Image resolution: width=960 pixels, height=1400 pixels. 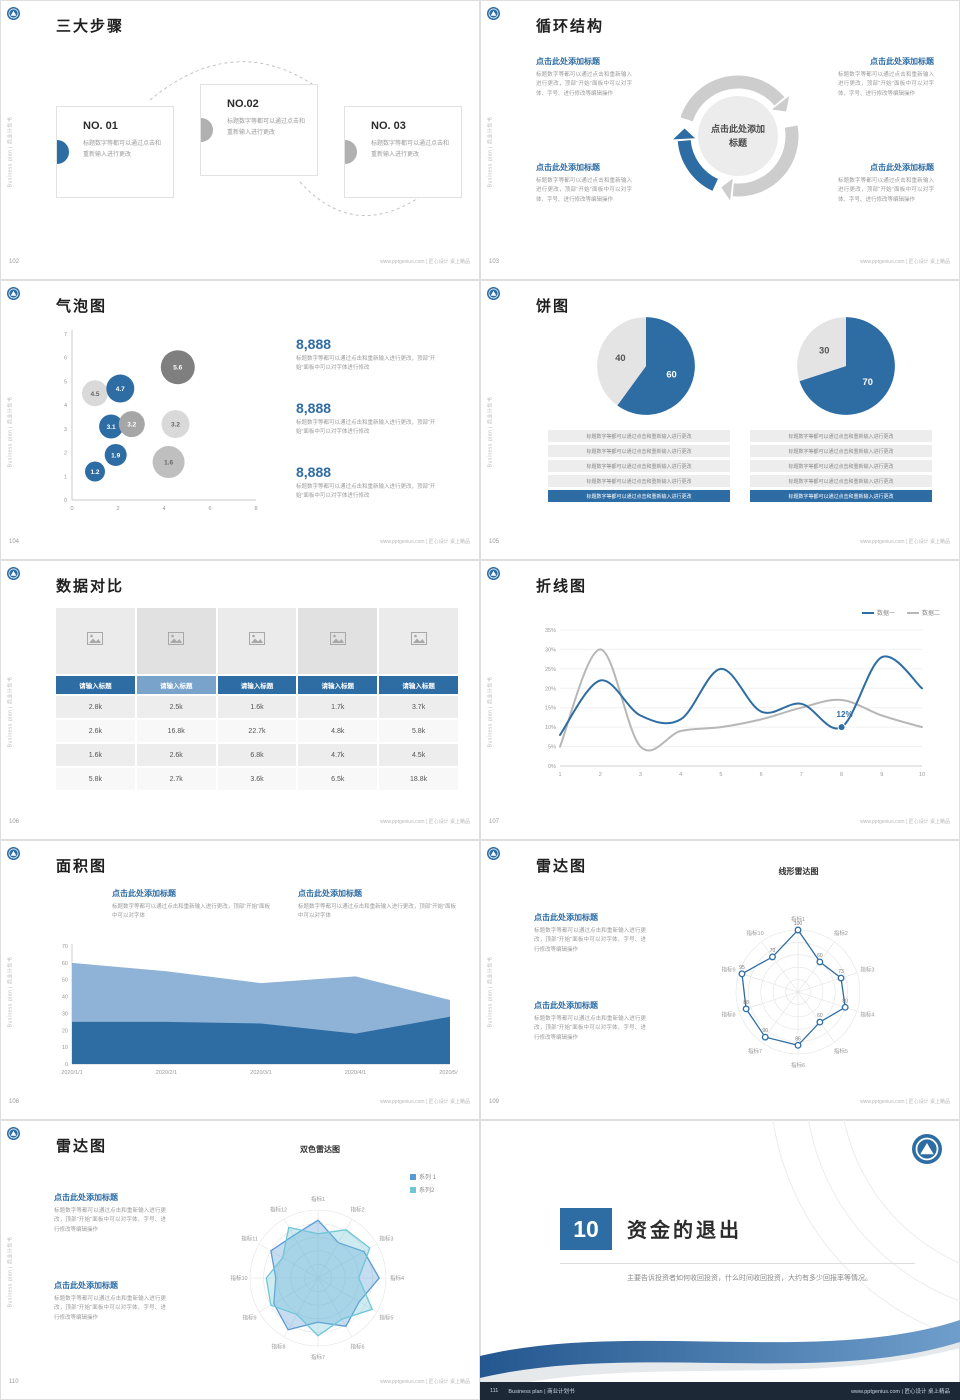 What do you see at coordinates (14, 262) in the screenshot?
I see `page-number: 102` at bounding box center [14, 262].